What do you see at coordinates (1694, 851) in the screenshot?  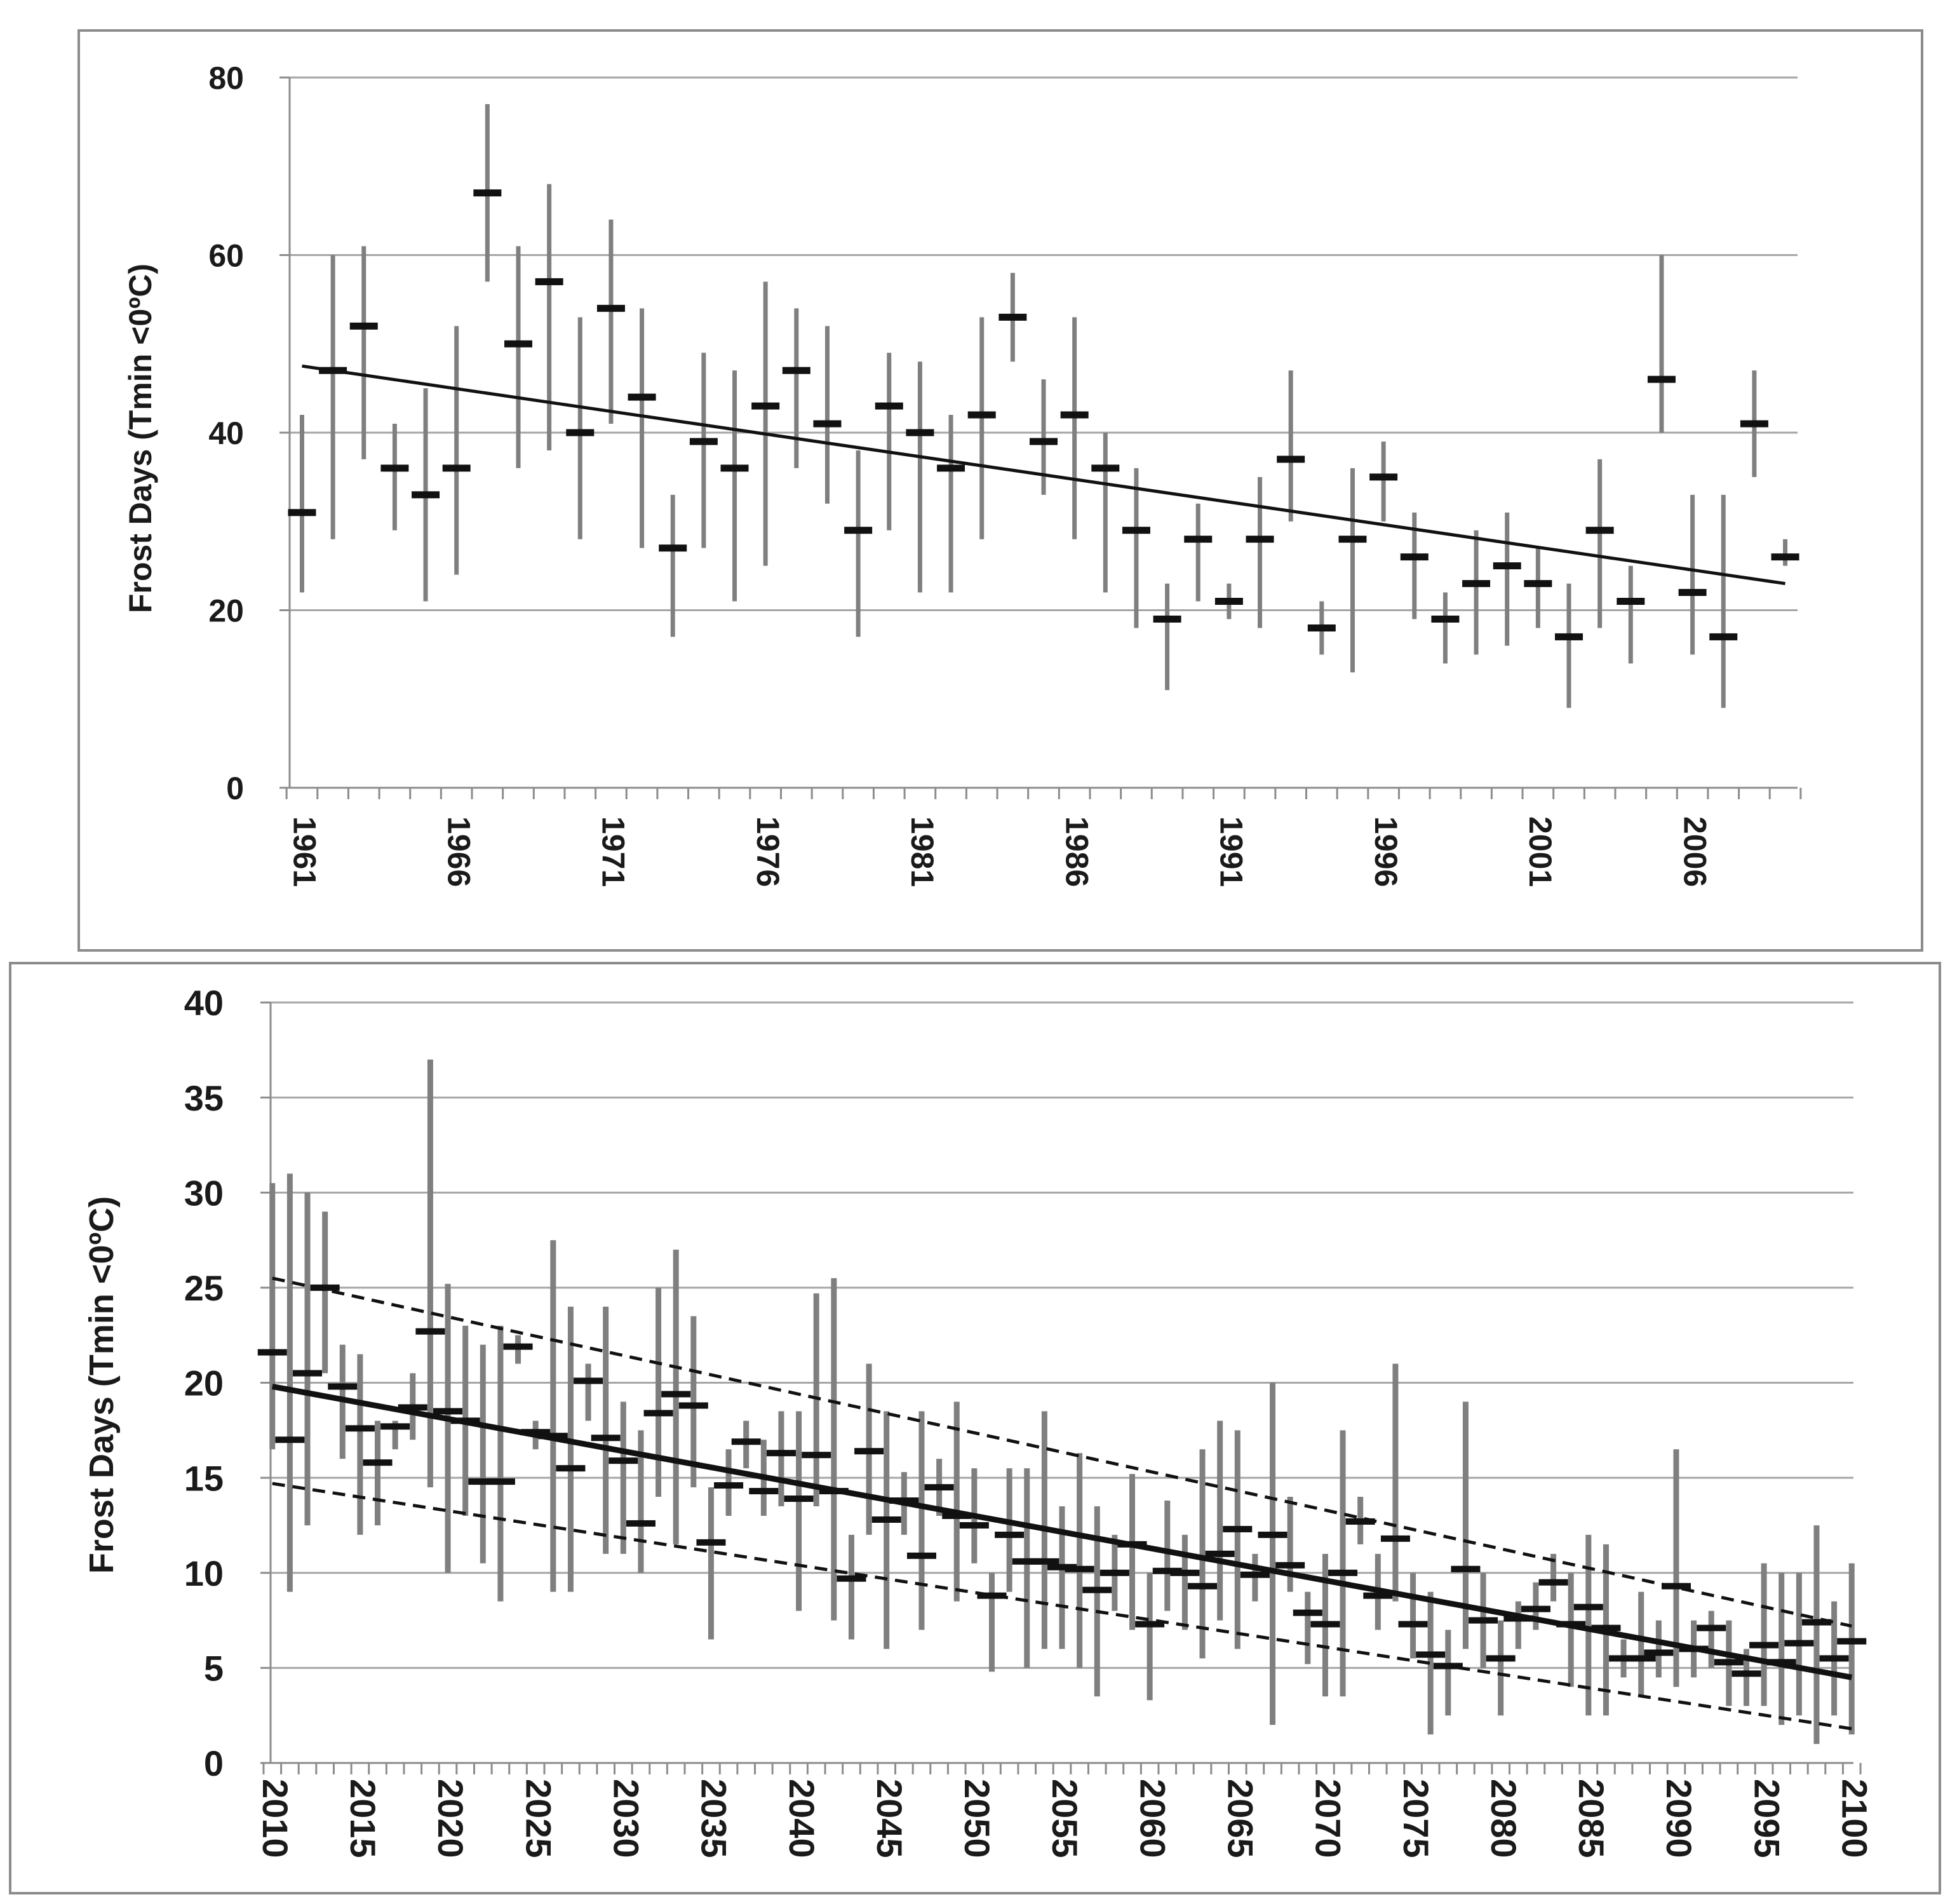 I see `top-x-tick-label: 2006` at bounding box center [1694, 851].